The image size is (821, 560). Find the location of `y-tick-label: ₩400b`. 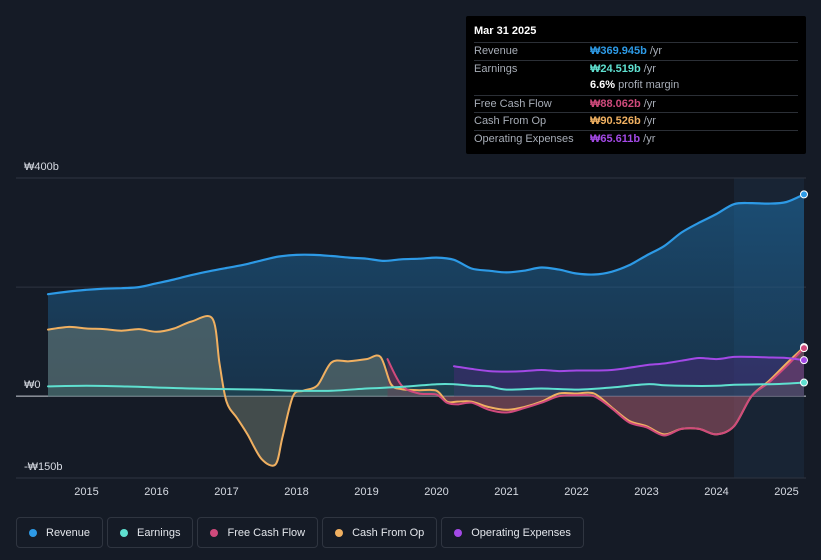

y-tick-label: ₩400b is located at coordinates (41, 167).